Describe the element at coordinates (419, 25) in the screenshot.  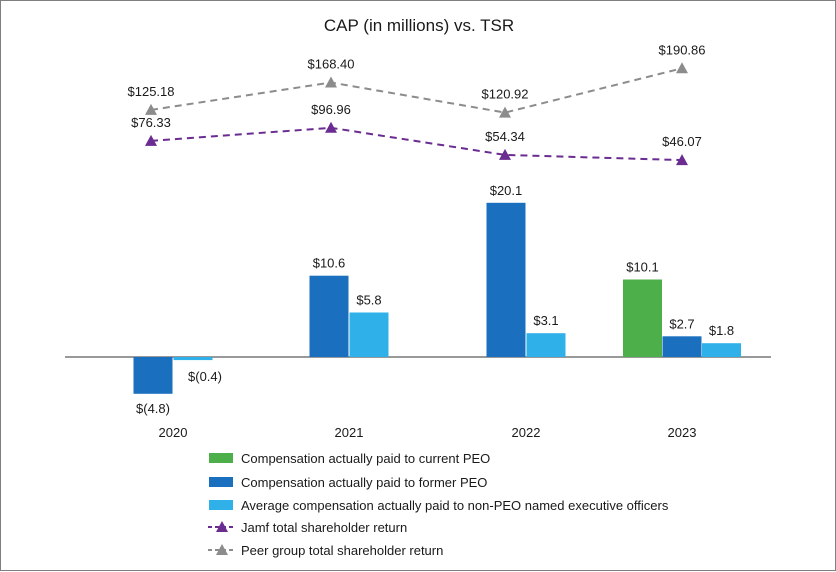
I see `chart-title: CAP (in millions) vs. TSR` at that location.